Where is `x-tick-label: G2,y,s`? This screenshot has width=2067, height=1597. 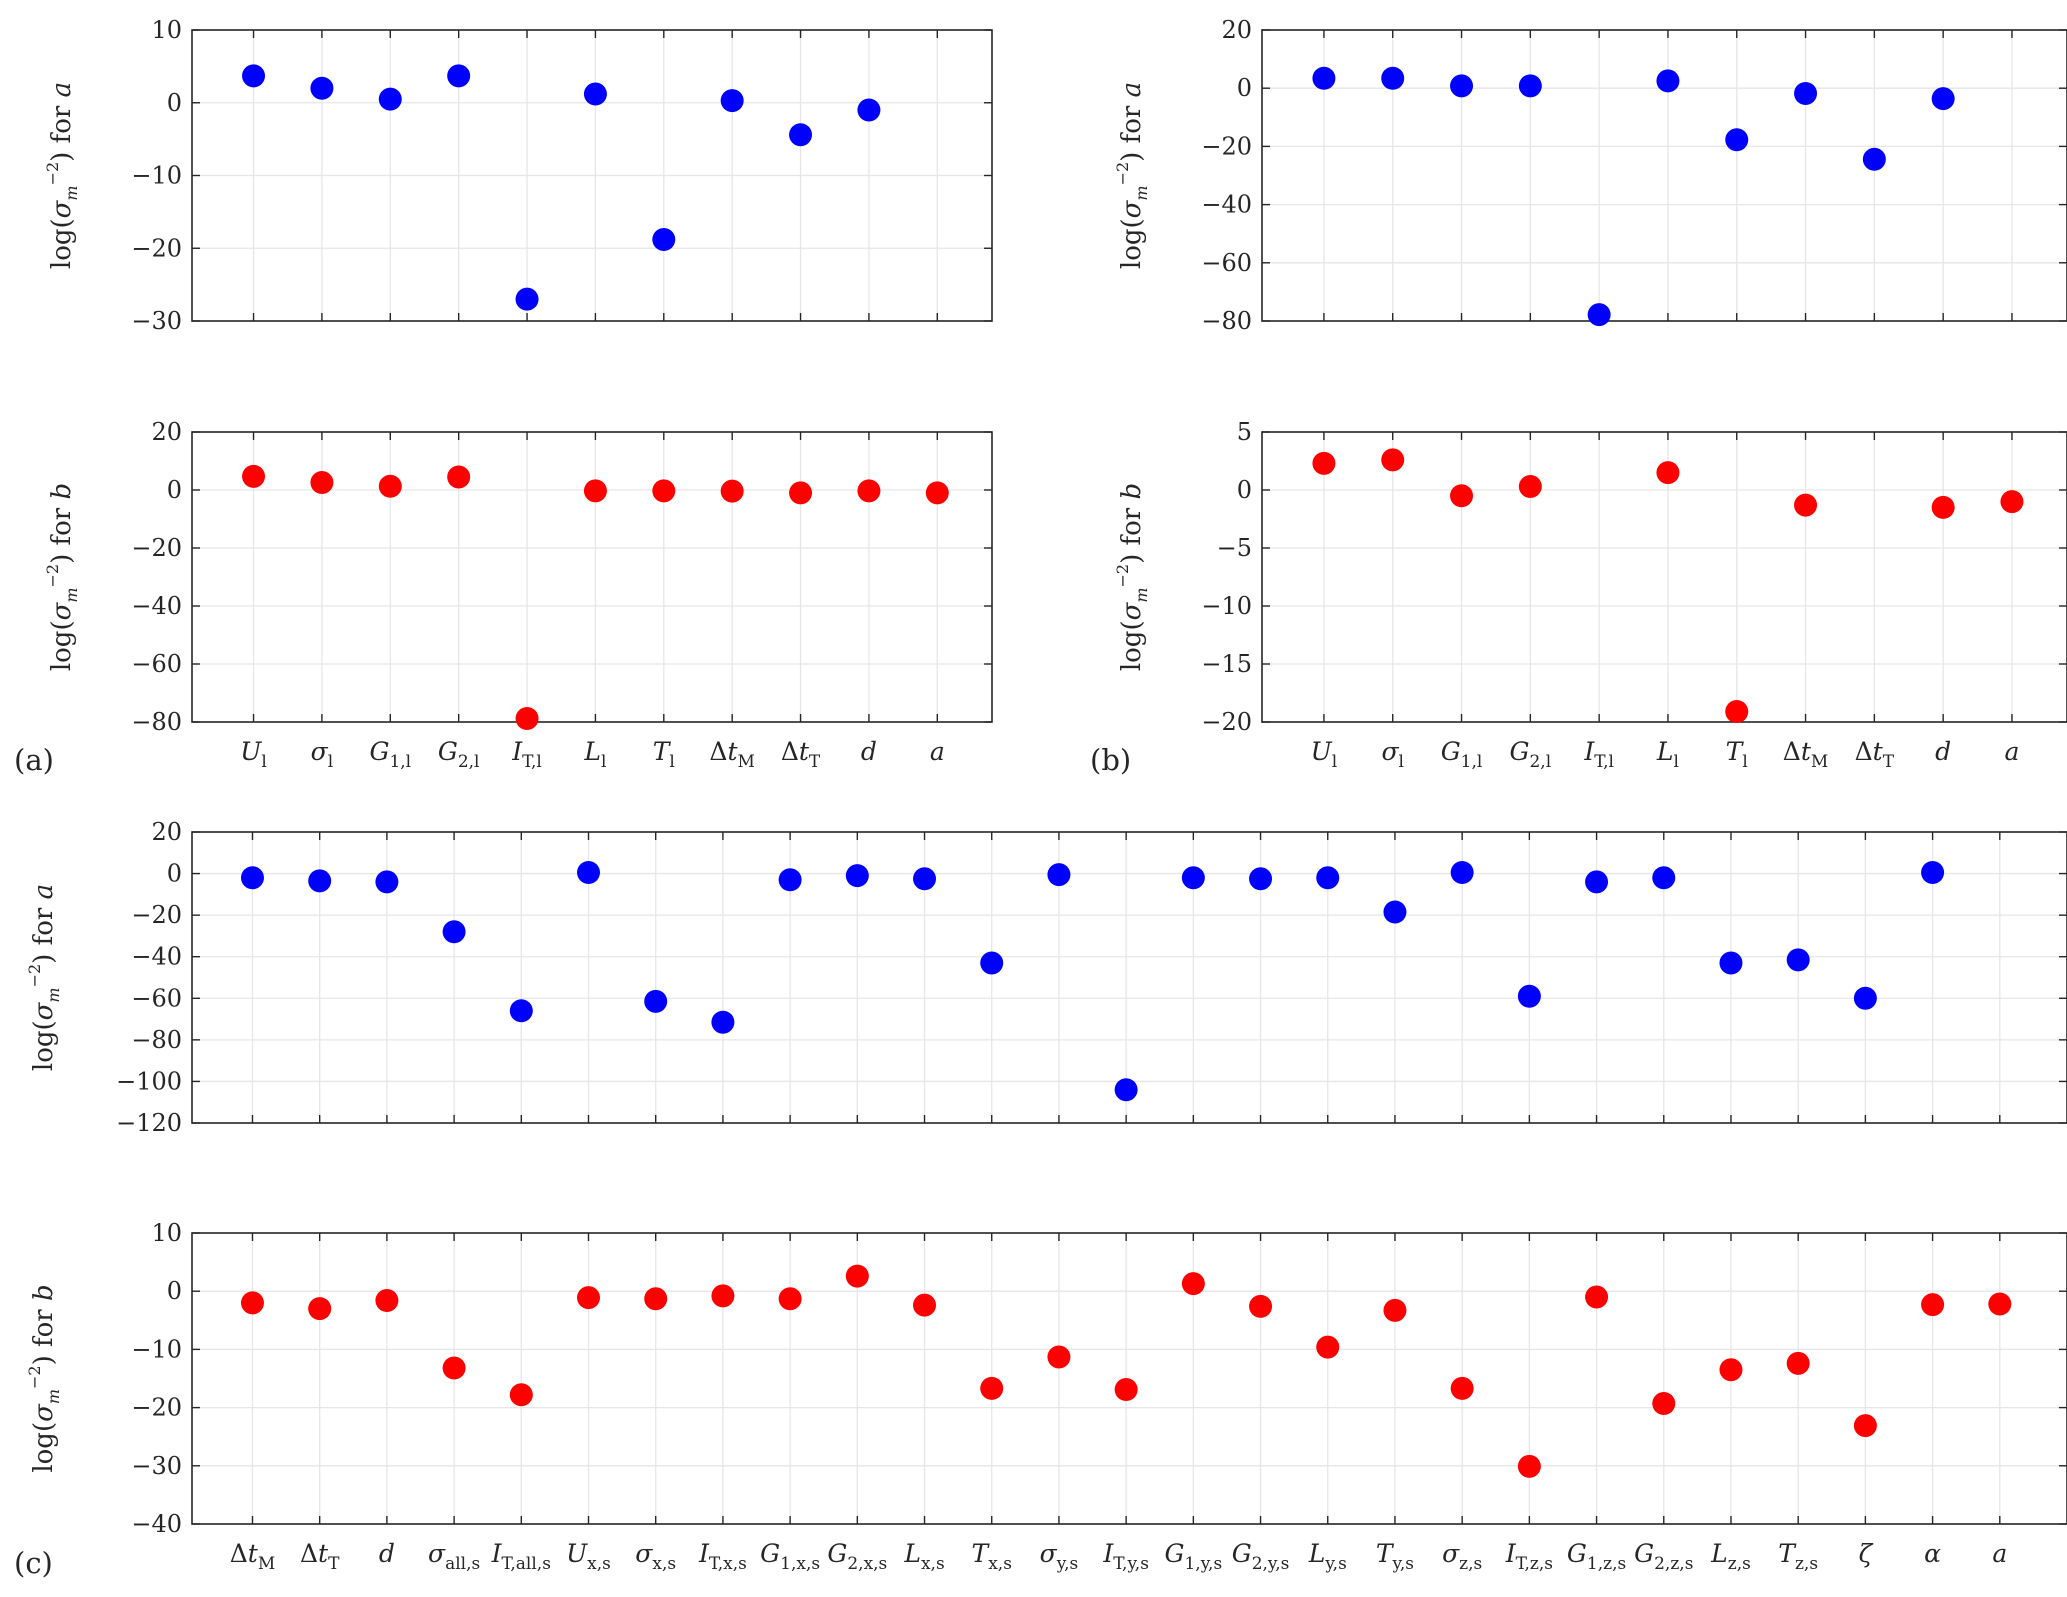 x-tick-label: G2,y,s is located at coordinates (1261, 1556).